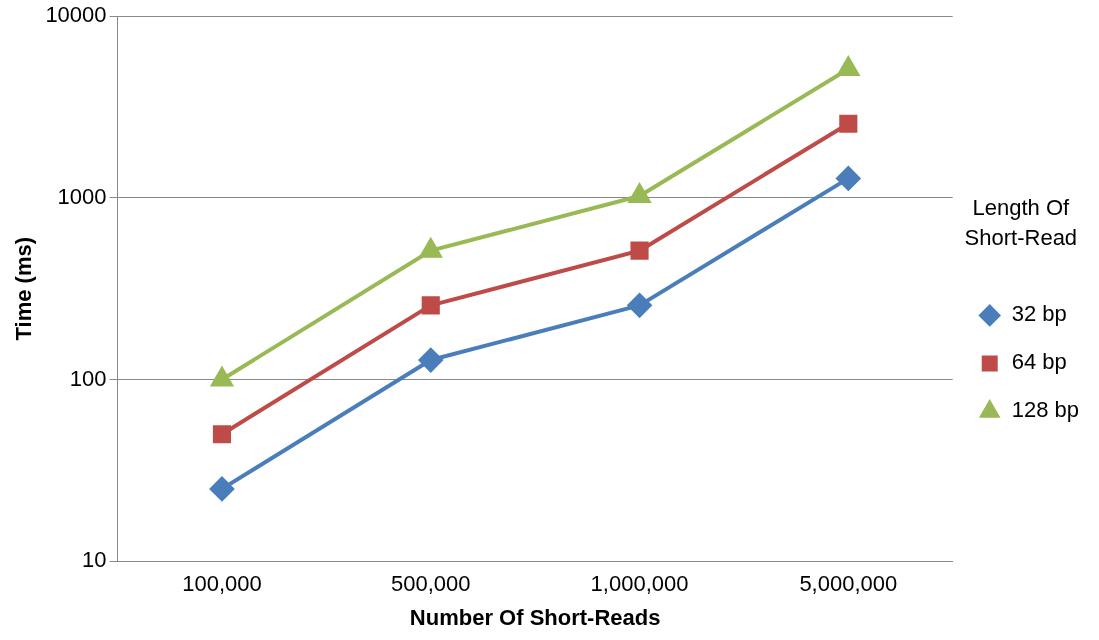 The height and width of the screenshot is (640, 1099). Describe the element at coordinates (94, 560) in the screenshot. I see `y-tick-label: 10` at that location.